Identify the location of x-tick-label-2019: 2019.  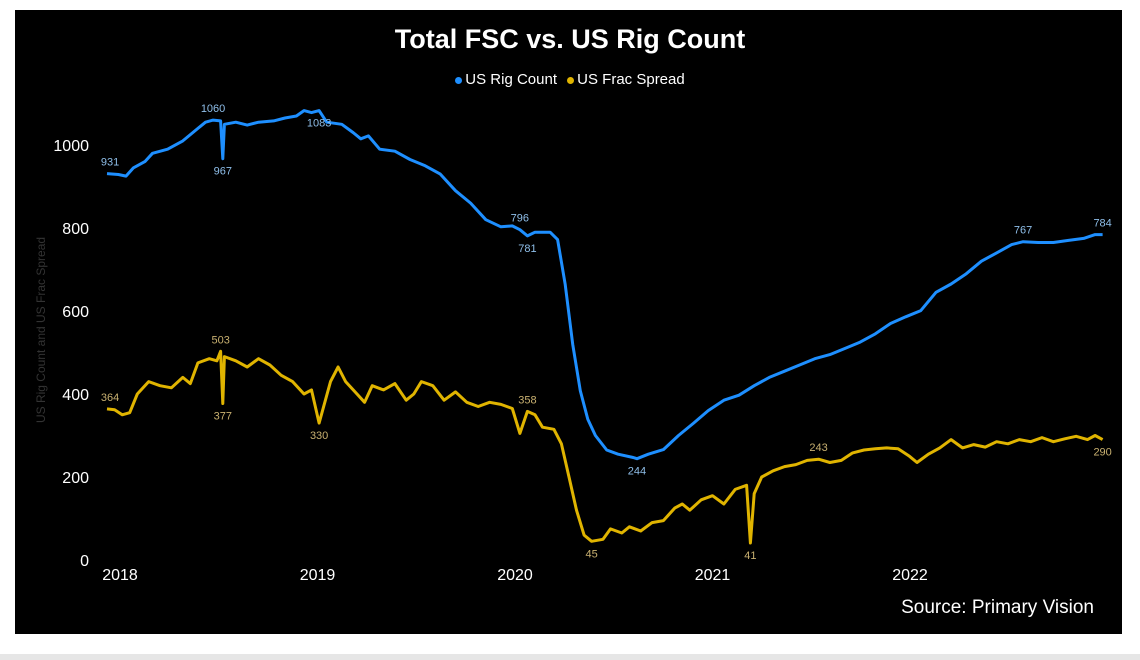
(318, 575).